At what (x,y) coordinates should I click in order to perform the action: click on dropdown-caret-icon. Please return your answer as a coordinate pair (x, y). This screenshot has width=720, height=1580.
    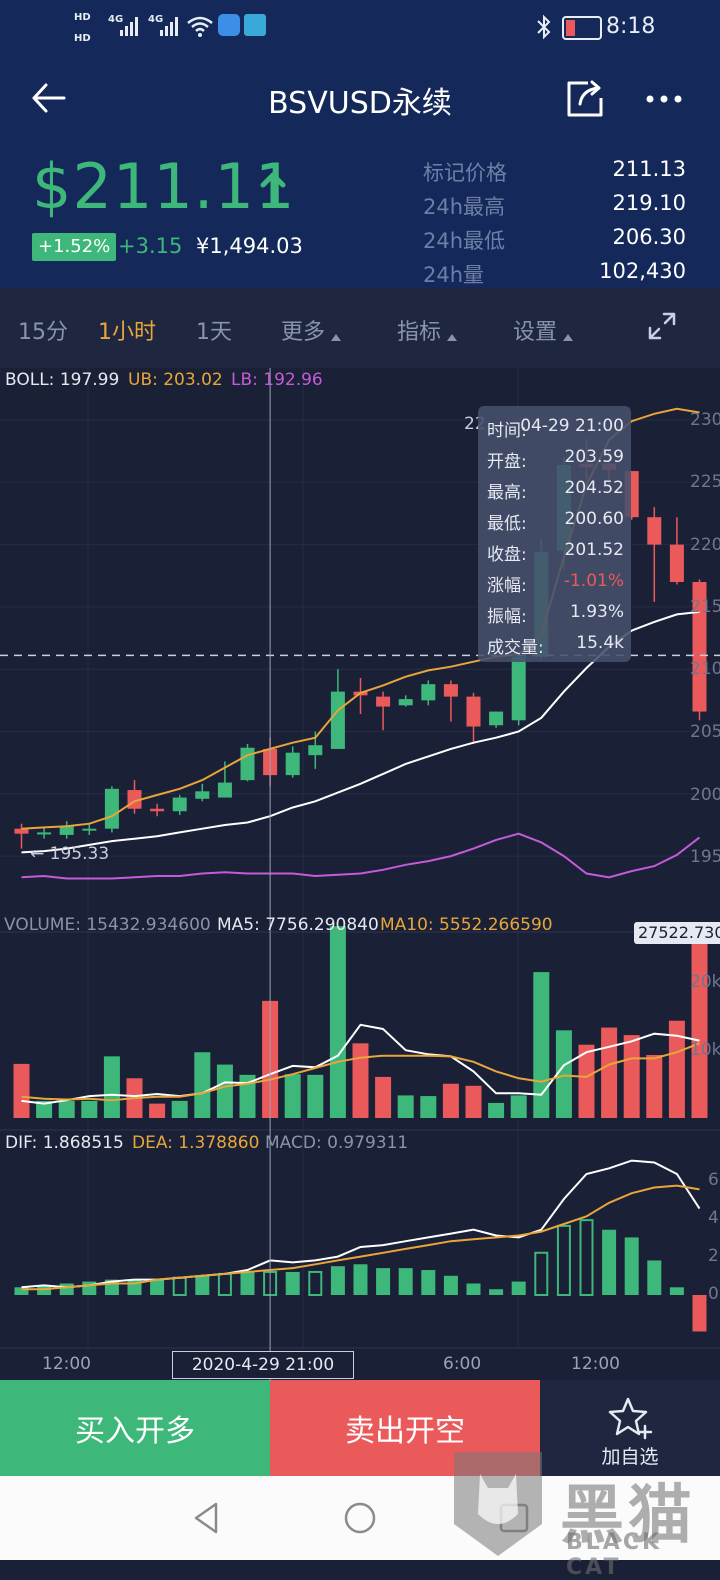
    Looking at the image, I should click on (568, 337).